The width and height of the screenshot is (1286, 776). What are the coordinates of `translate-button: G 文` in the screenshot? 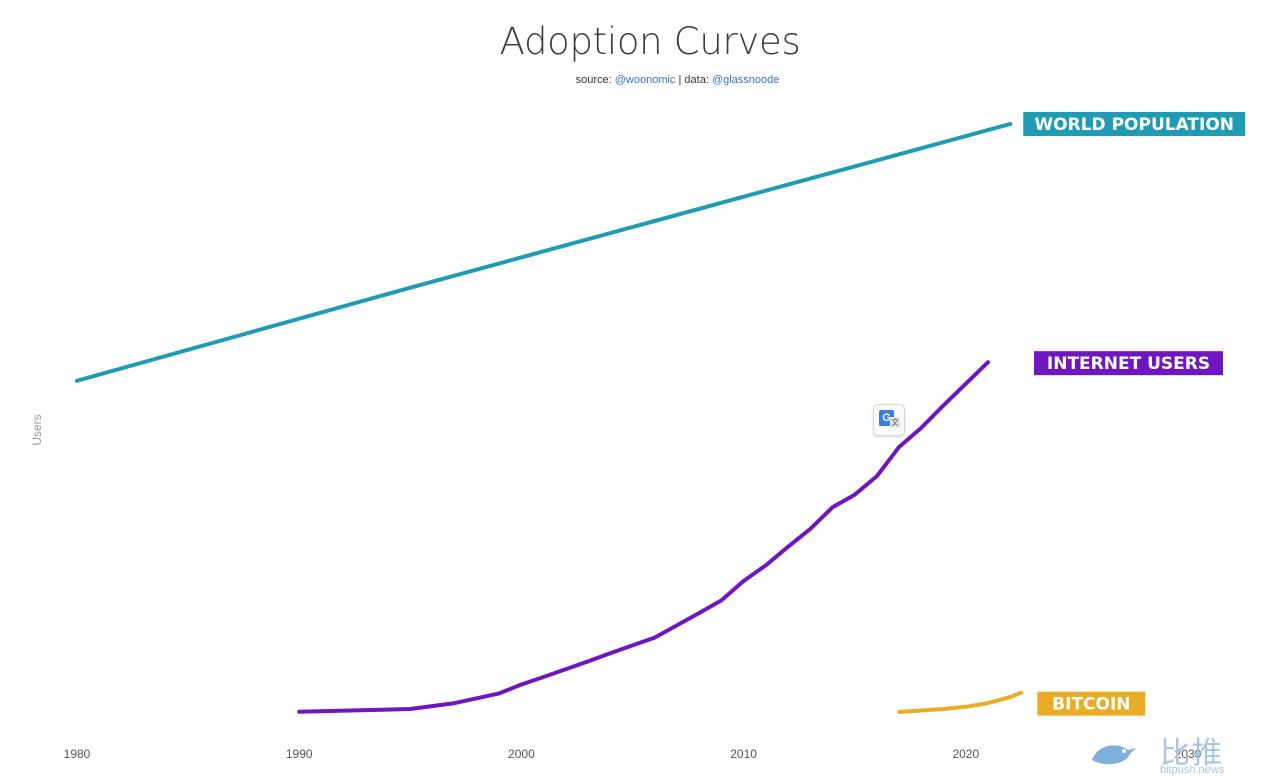 It's located at (889, 420).